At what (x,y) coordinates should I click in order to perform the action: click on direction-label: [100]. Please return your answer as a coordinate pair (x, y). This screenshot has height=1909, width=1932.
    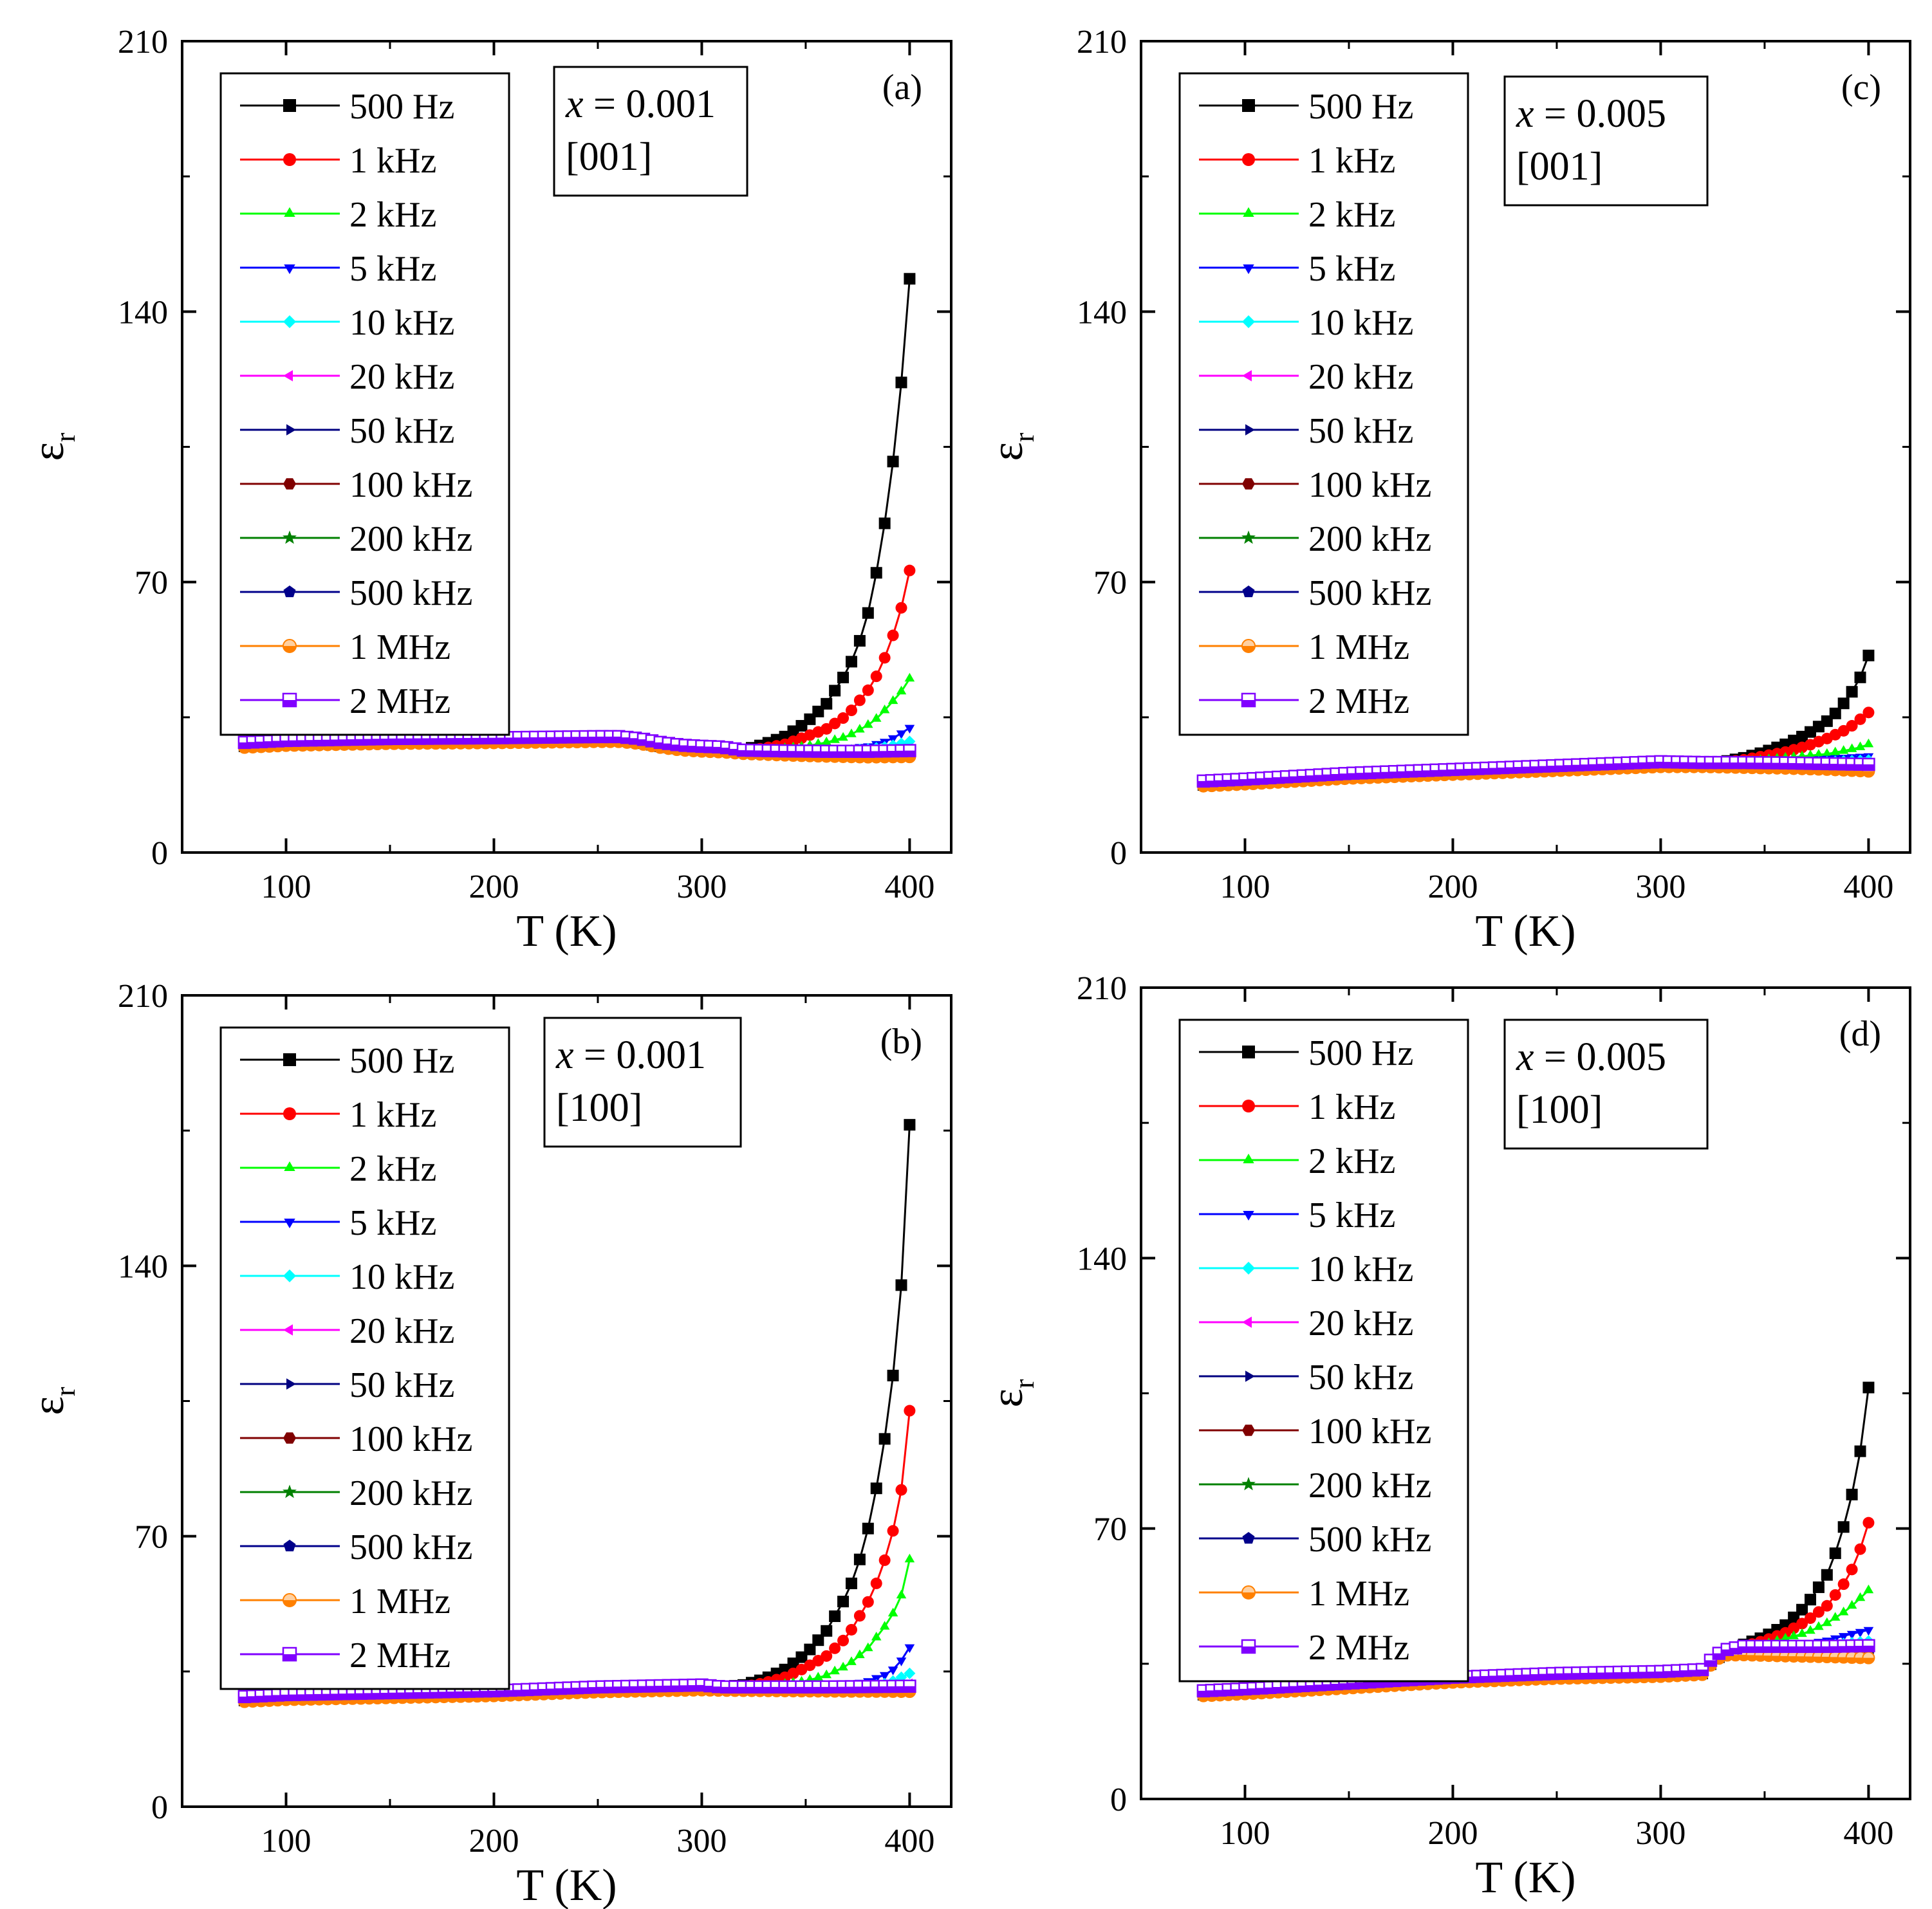
    Looking at the image, I should click on (599, 1108).